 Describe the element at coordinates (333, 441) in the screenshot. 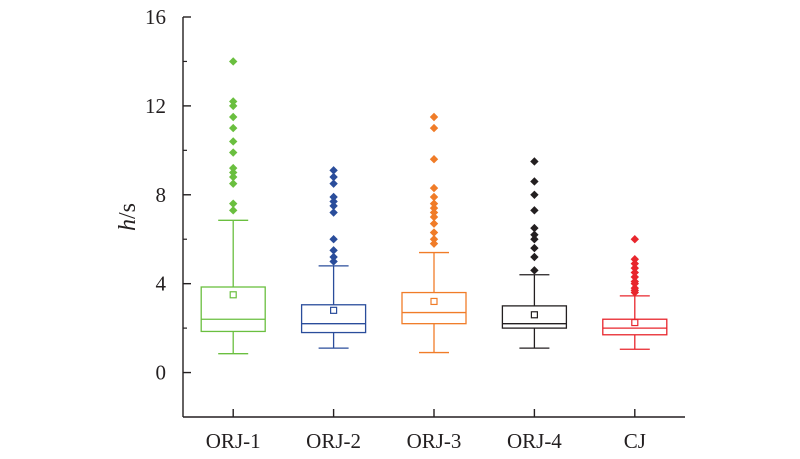

I see `x-tick-label: ORJ-2` at that location.